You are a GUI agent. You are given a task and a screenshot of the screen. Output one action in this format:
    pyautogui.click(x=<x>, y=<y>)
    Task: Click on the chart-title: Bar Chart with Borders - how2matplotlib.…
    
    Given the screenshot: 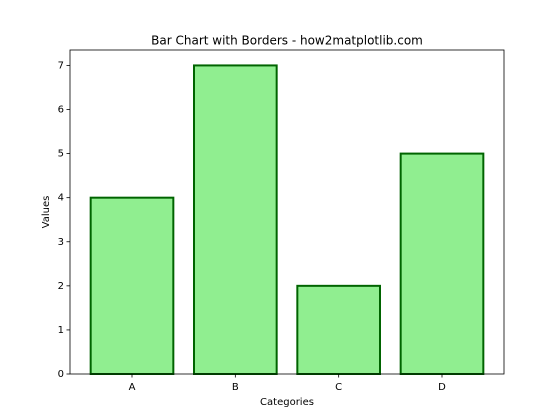 What is the action you would take?
    pyautogui.click(x=287, y=41)
    